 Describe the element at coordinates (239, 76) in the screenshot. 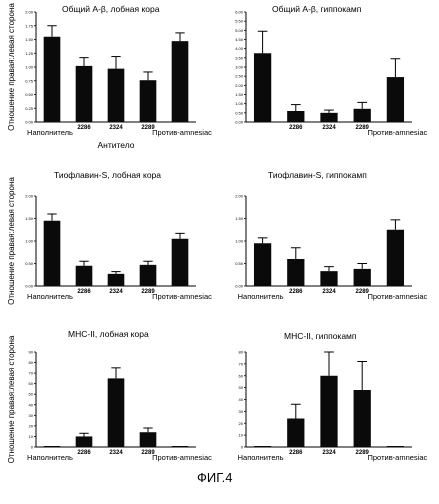

I see `y-tick-label: 2.50` at that location.